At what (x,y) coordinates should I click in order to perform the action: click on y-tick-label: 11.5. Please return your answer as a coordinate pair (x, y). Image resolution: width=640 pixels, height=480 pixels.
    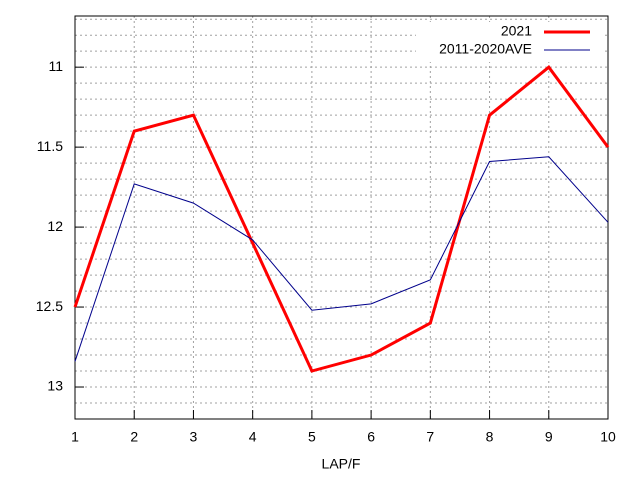
    Looking at the image, I should click on (50, 146).